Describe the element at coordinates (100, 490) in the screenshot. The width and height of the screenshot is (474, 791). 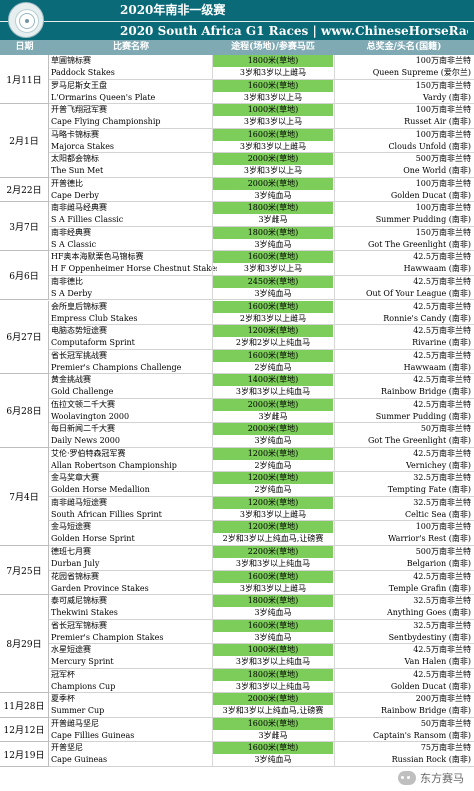
I see `race-name-english: Golden Horse Medallion` at that location.